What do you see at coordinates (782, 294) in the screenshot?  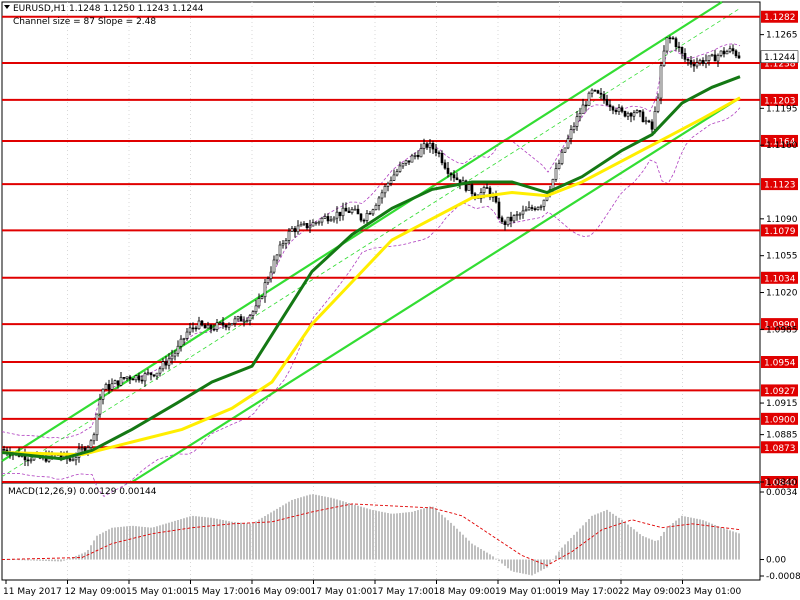 I see `y-tick-label: 1.1020` at bounding box center [782, 294].